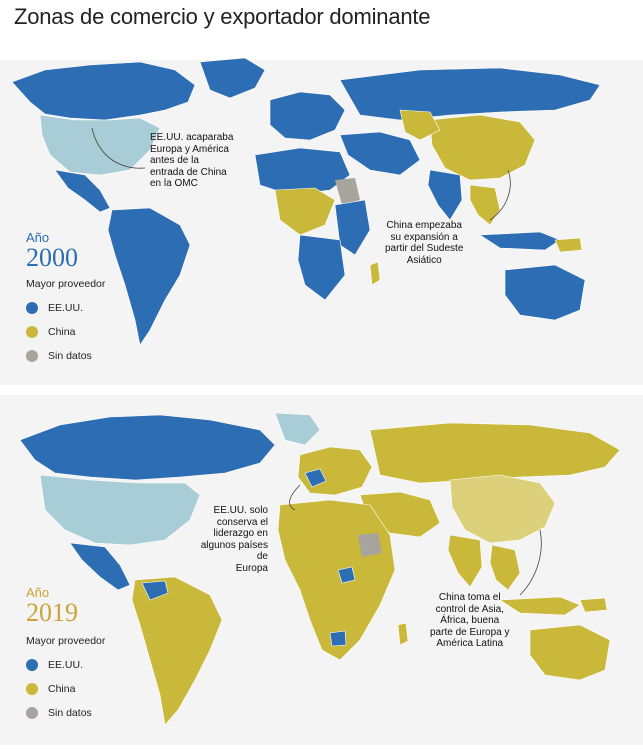 The image size is (643, 750). Describe the element at coordinates (52, 612) in the screenshot. I see `year-number: 2019` at that location.